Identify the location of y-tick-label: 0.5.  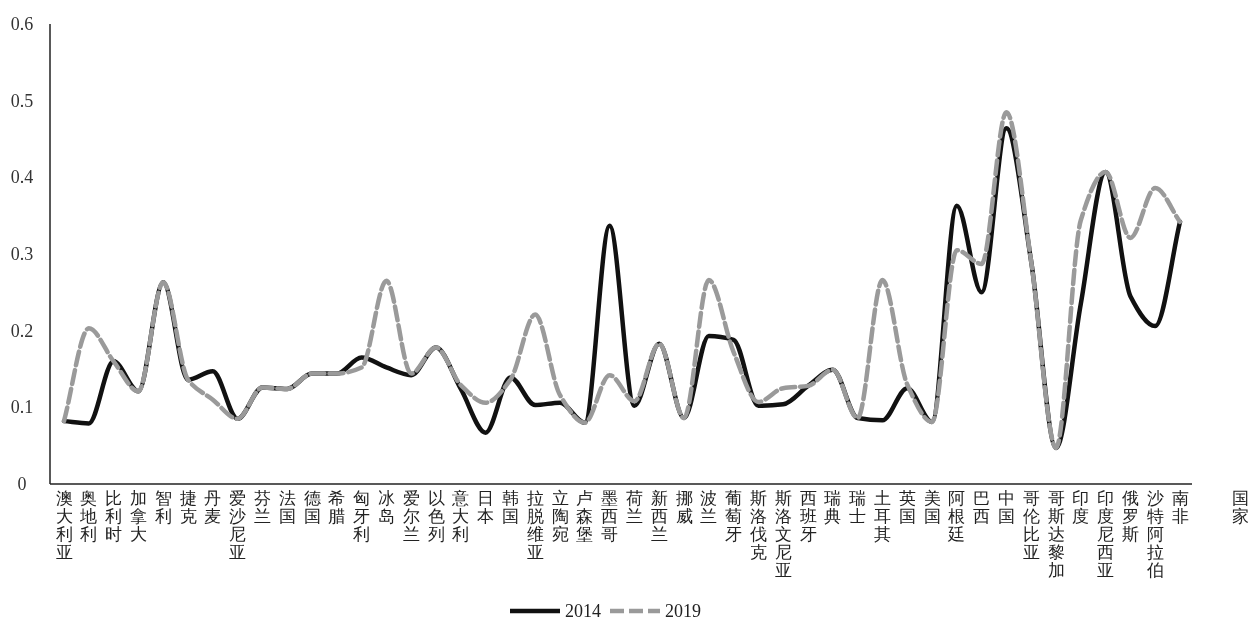
(22, 100).